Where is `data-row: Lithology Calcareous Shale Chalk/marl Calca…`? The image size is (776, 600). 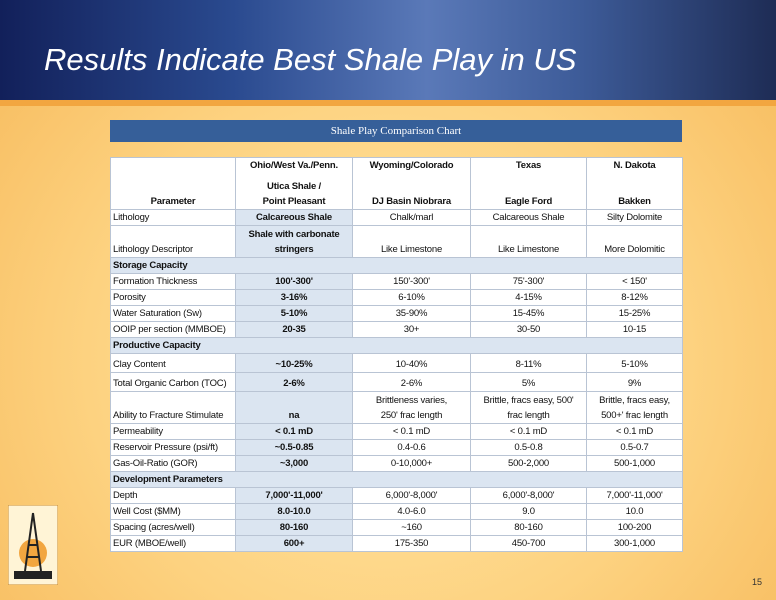
data-row: Lithology Calcareous Shale Chalk/marl Calca… is located at coordinates (396, 217).